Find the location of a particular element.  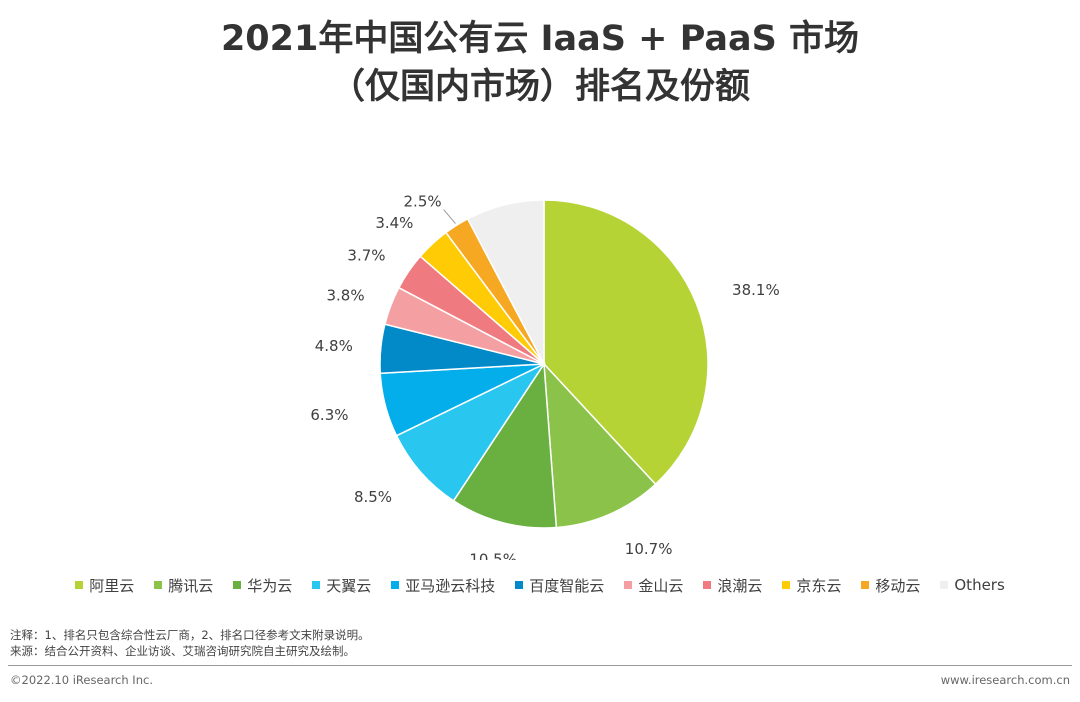

legend-label: 金山云 is located at coordinates (661, 585).